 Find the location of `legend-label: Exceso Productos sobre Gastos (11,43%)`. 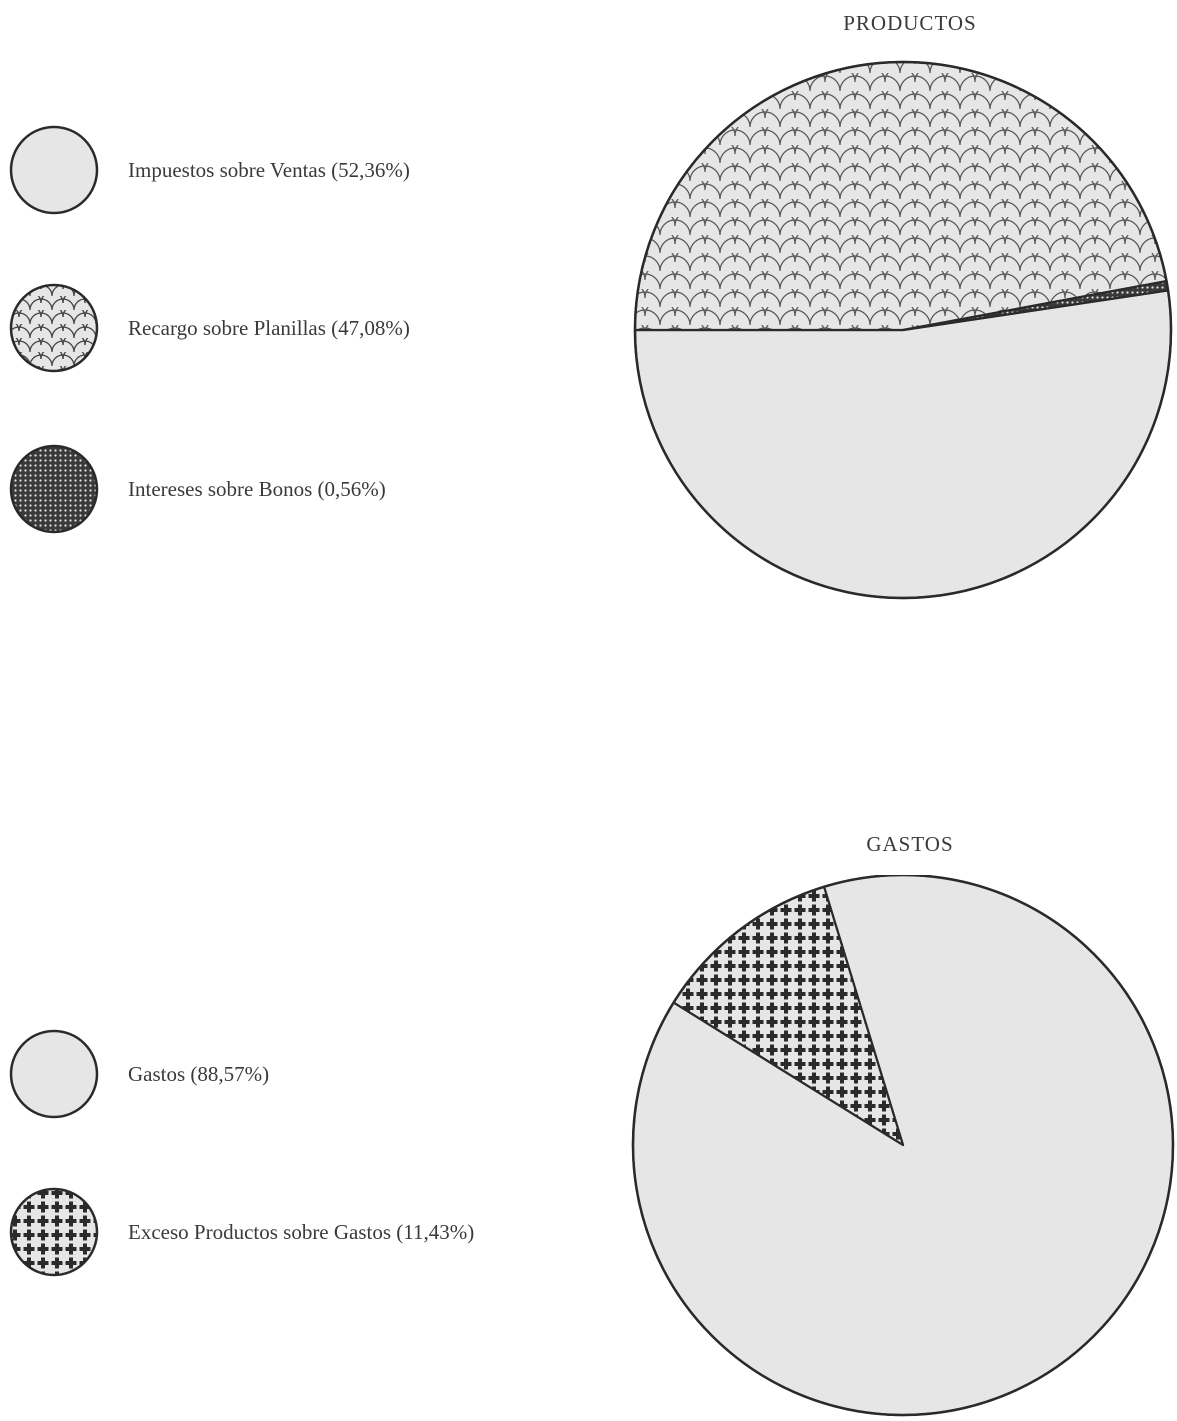

legend-label: Exceso Productos sobre Gastos (11,43%) is located at coordinates (301, 1231).